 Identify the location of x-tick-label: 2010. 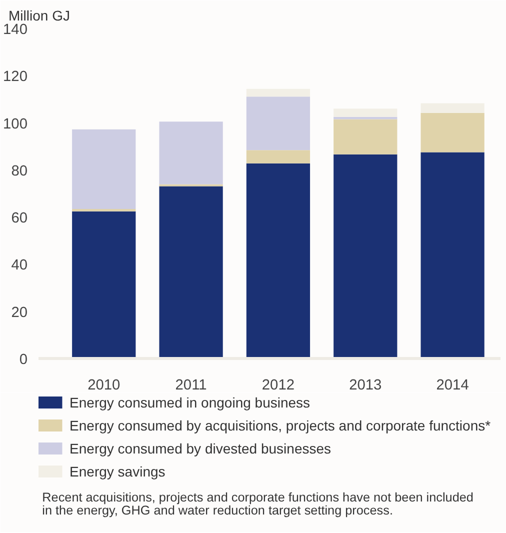
(104, 386).